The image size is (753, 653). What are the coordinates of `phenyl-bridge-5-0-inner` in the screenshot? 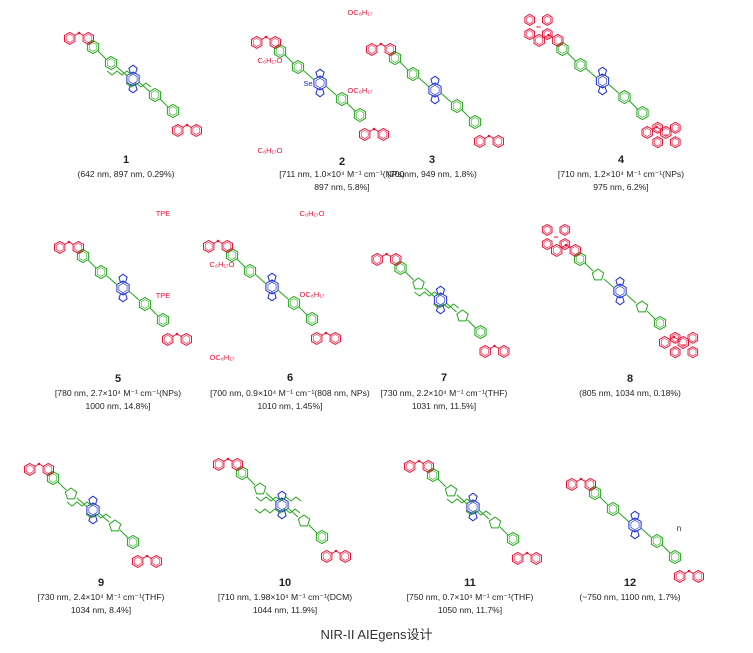 It's located at (101, 272).